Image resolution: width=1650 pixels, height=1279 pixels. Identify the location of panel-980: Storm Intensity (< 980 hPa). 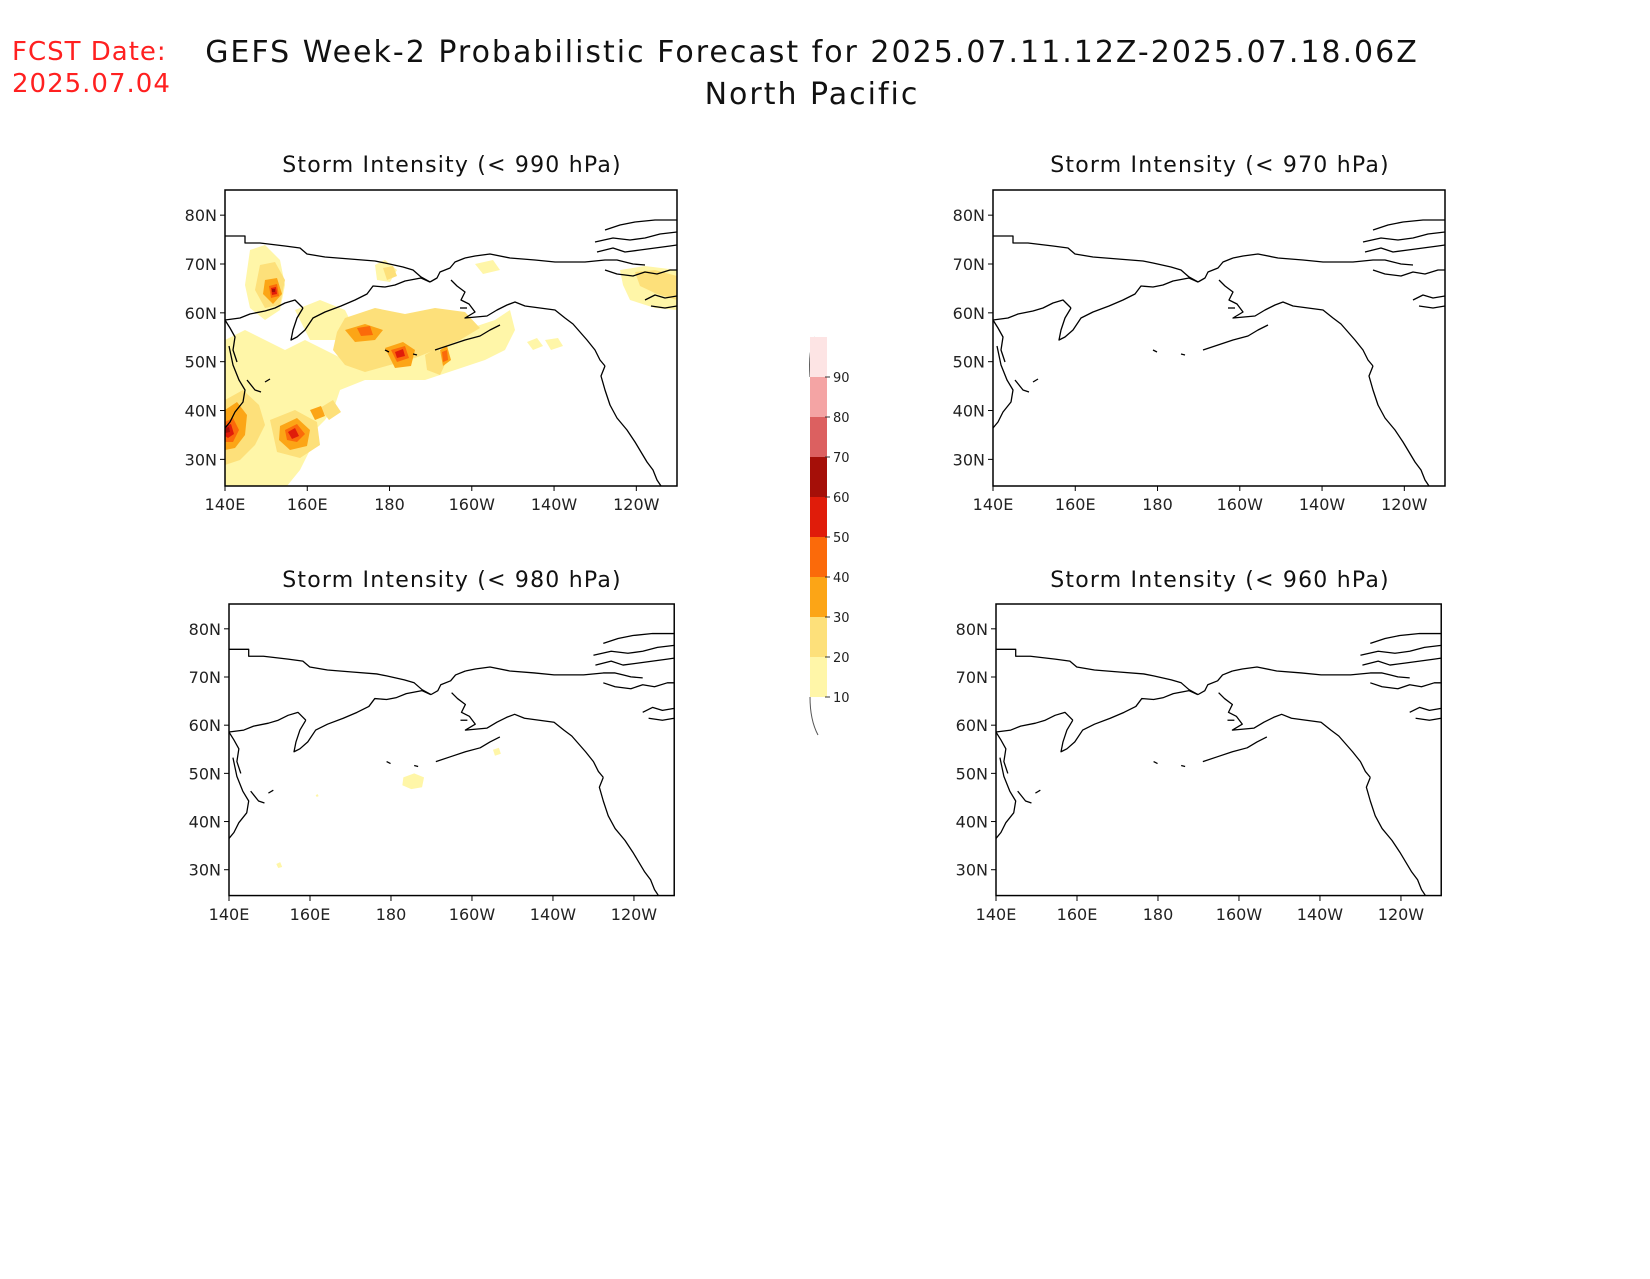
(451, 732).